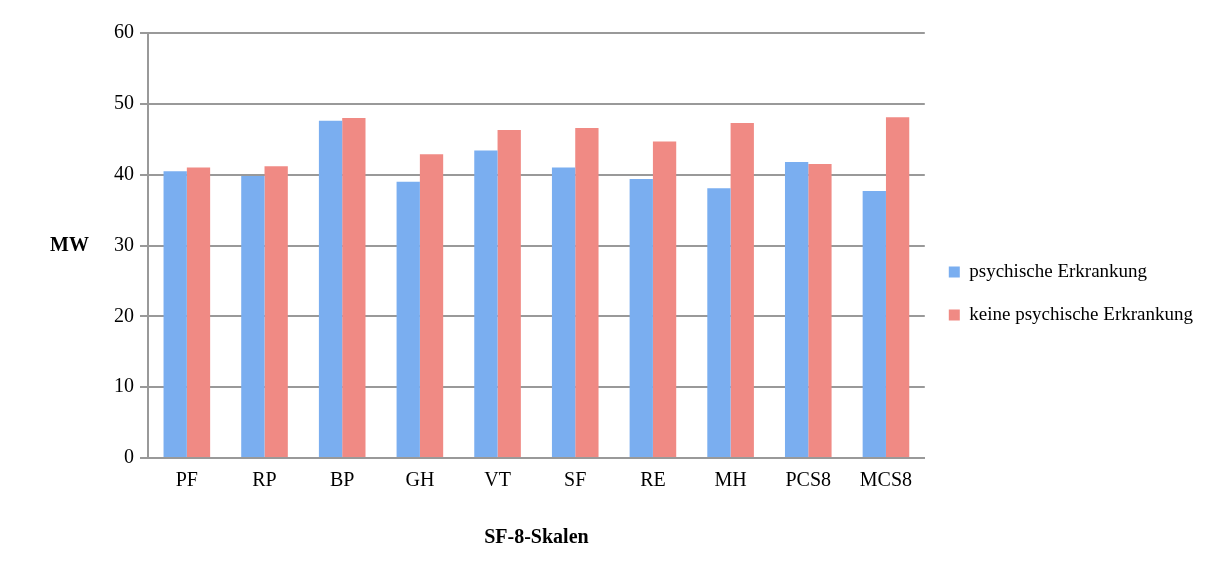 This screenshot has height=572, width=1211. Describe the element at coordinates (1058, 270) in the screenshot. I see `legend-label: psychische Erkrankung` at that location.